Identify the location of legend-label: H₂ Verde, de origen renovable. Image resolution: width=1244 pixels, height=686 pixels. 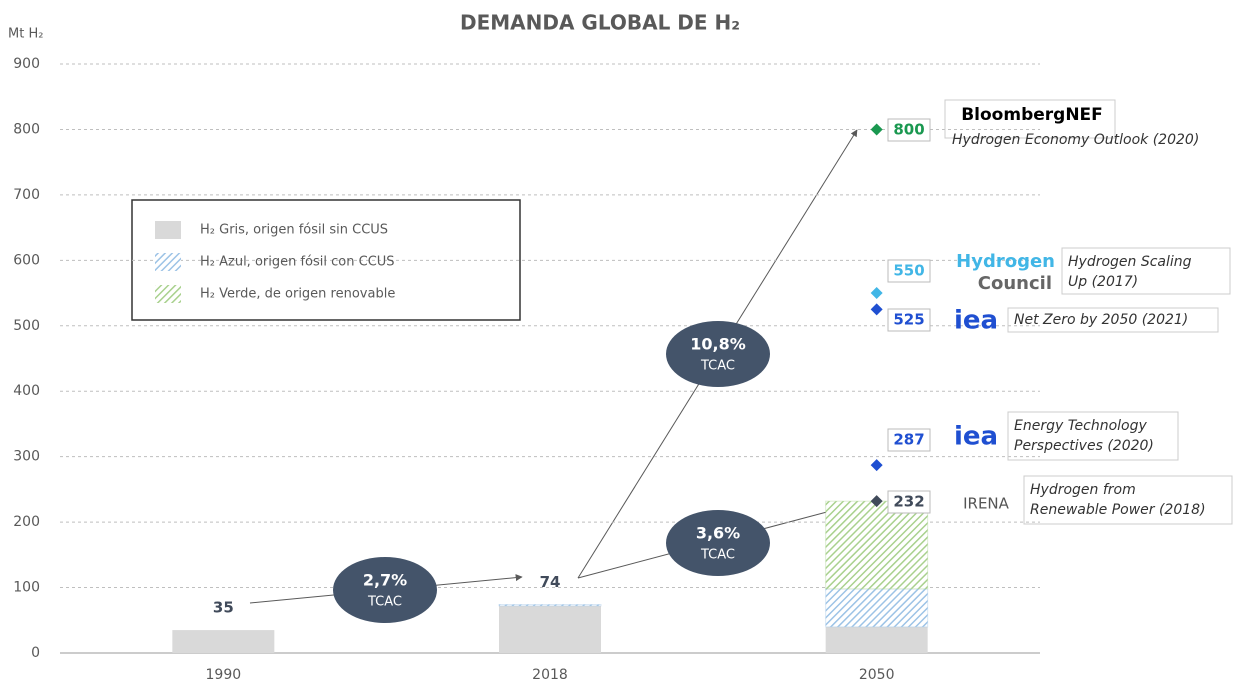
(297, 294).